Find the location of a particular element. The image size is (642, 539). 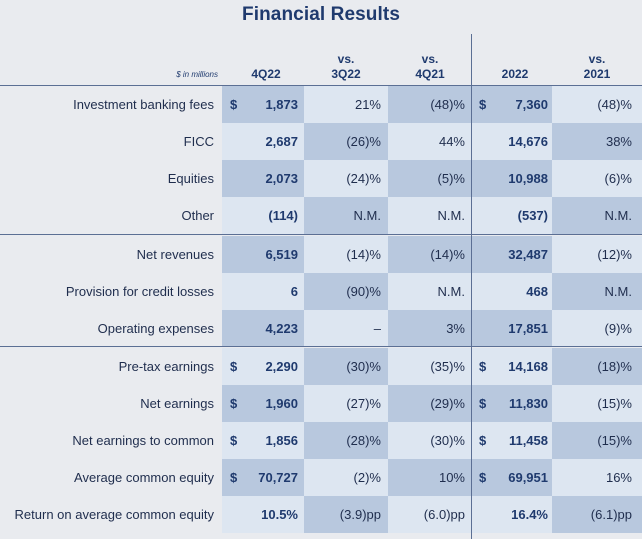

change-vs-4q21: (14)% is located at coordinates (447, 254).